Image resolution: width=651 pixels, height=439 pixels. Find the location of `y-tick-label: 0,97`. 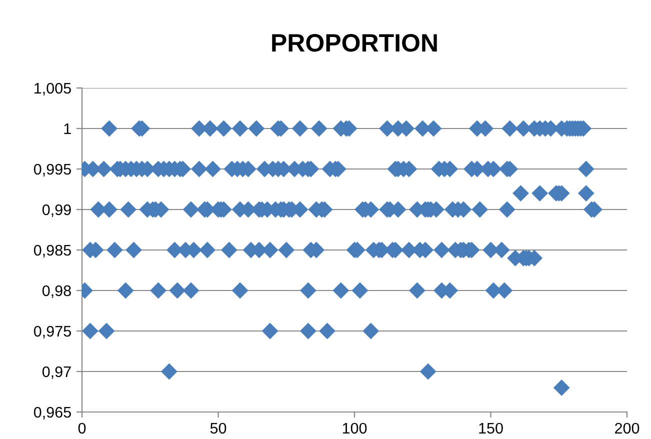

y-tick-label: 0,97 is located at coordinates (56, 372).